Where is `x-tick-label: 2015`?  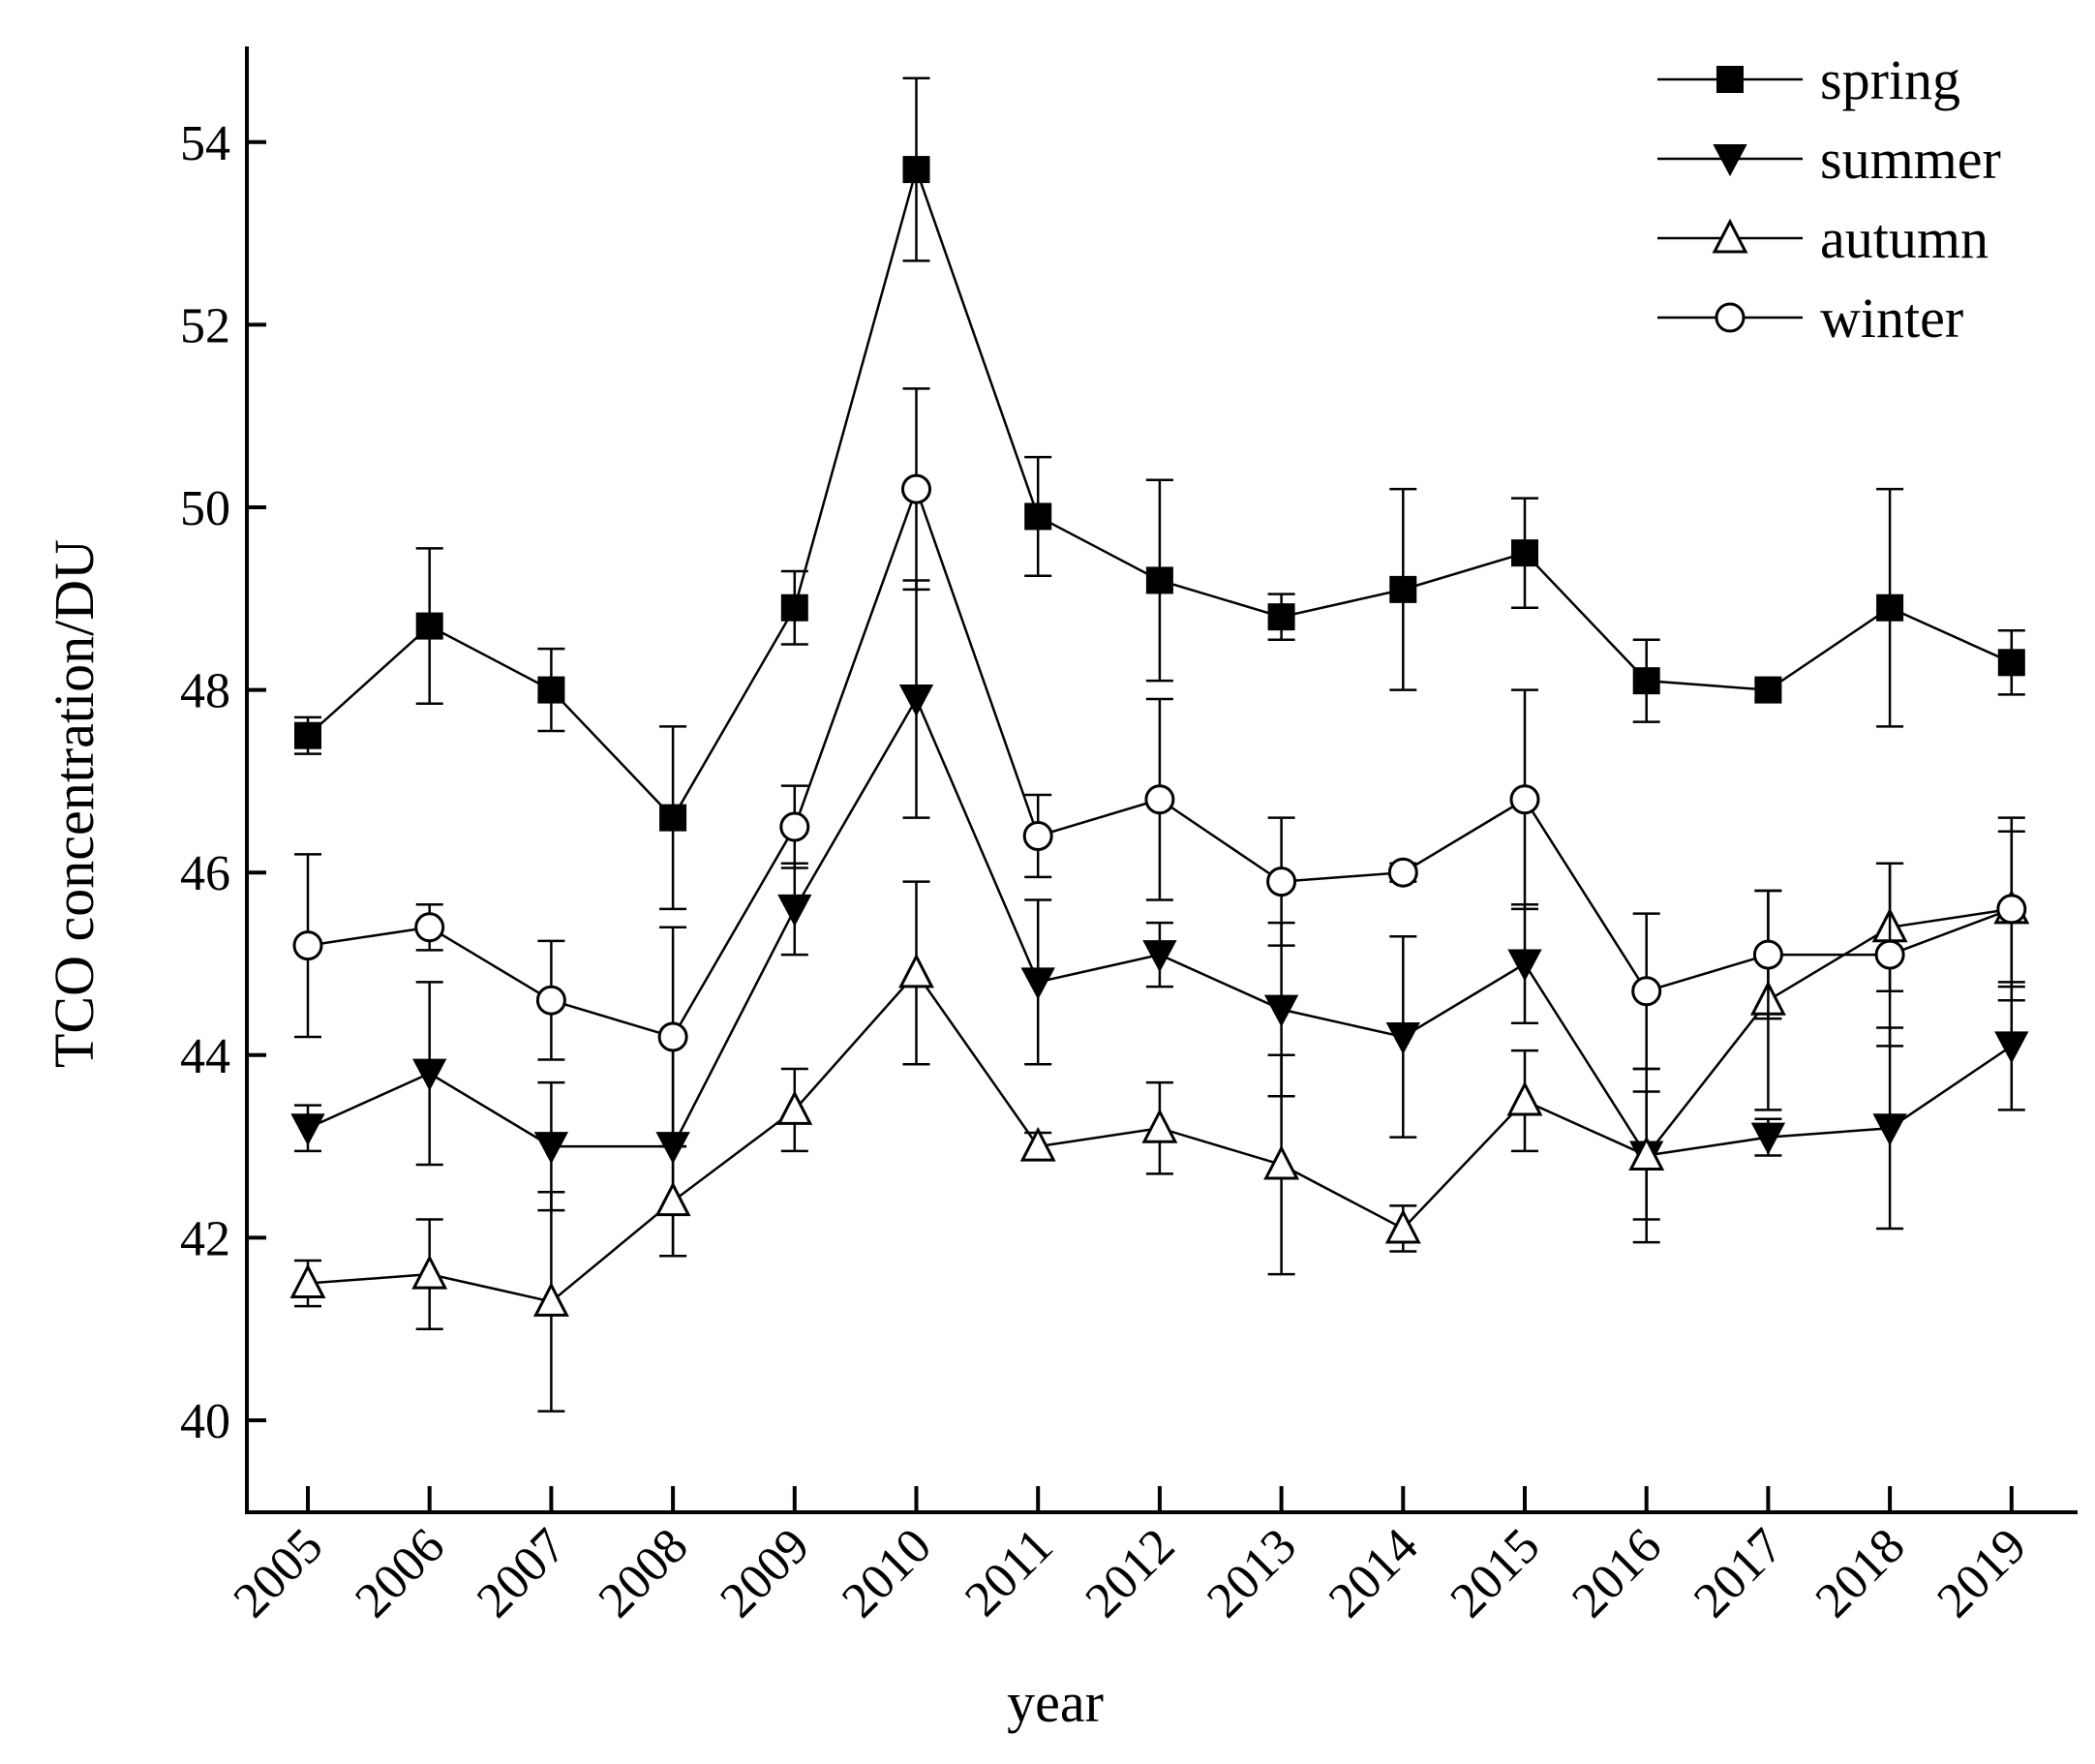 x-tick-label: 2015 is located at coordinates (1496, 1573).